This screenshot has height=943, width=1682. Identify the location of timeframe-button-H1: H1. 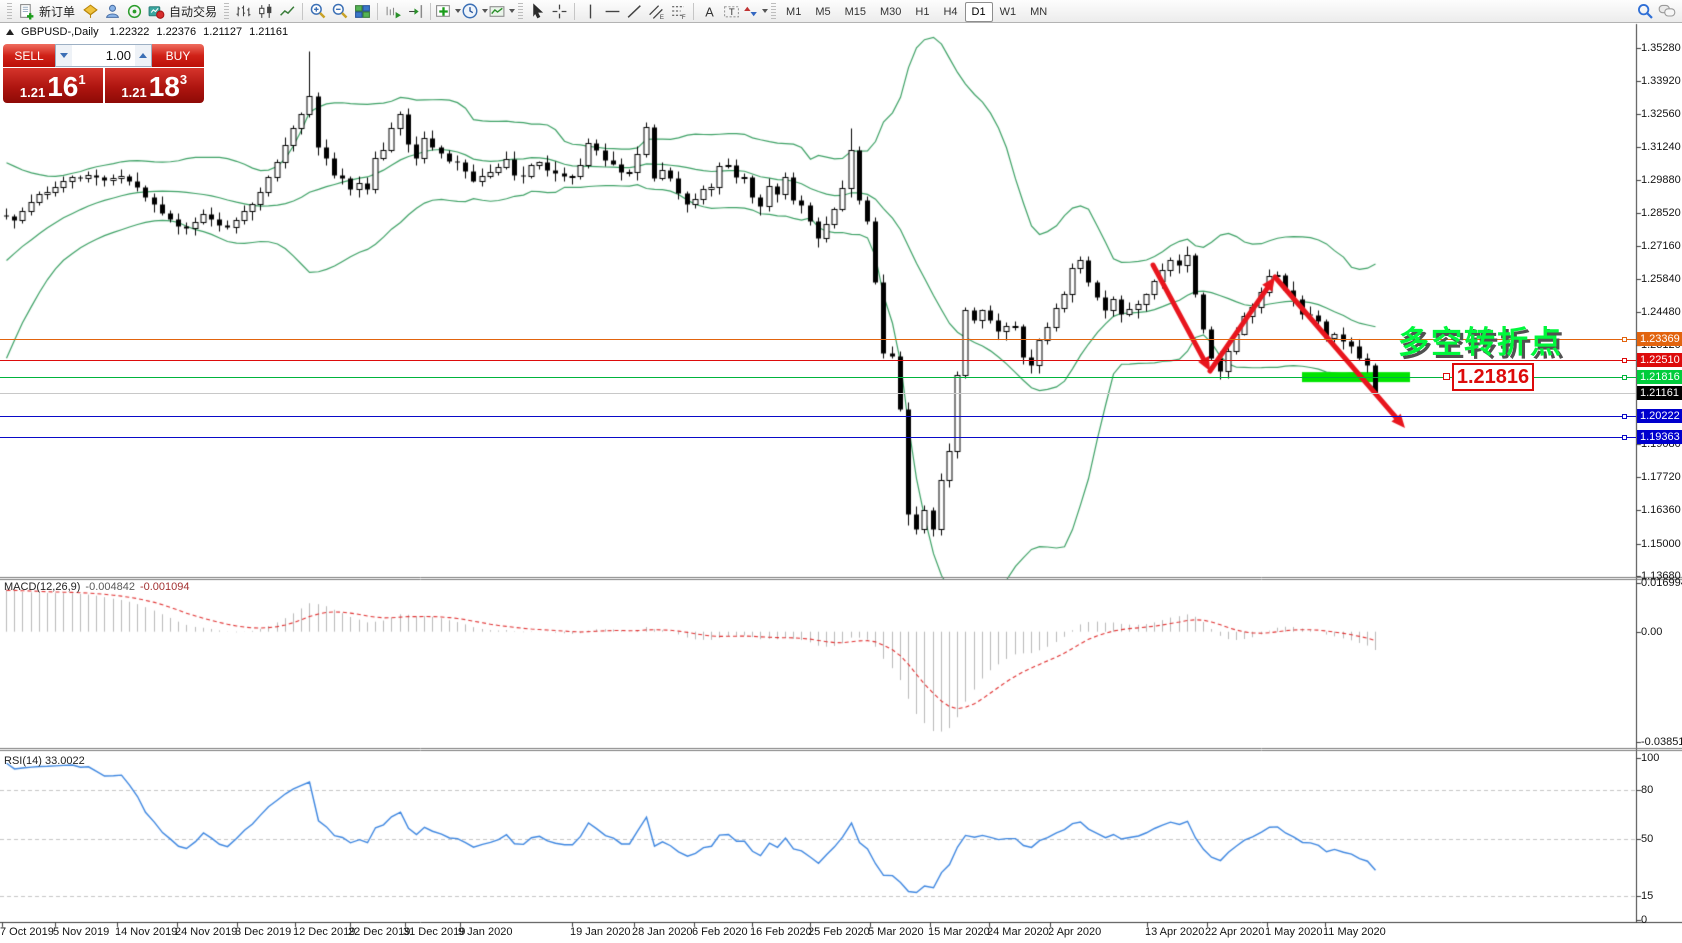
(922, 12).